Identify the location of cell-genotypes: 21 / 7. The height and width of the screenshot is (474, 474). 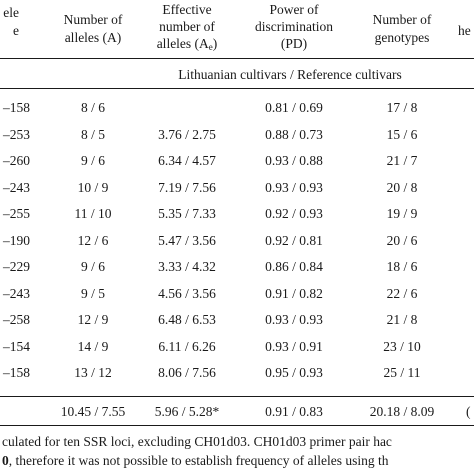
(402, 160).